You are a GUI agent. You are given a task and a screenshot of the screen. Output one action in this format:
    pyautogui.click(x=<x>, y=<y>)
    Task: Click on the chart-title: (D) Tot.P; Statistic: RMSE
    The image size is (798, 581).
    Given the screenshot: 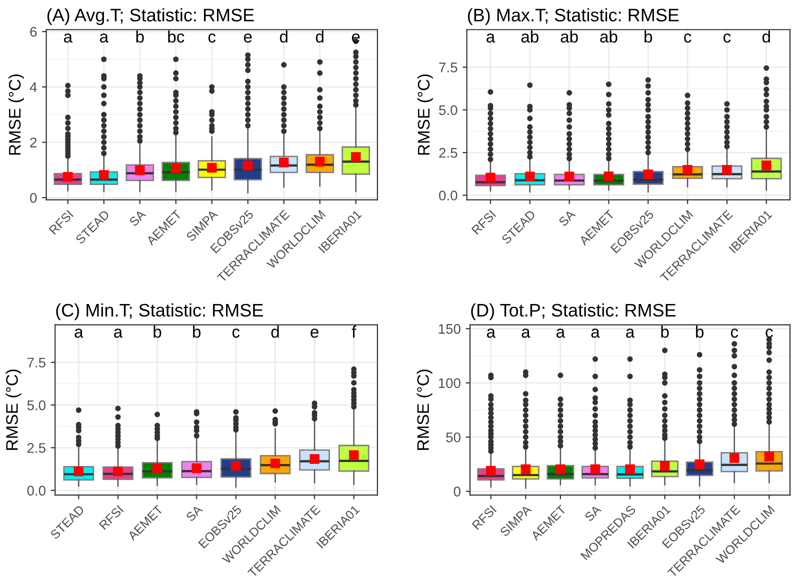 What is the action you would take?
    pyautogui.click(x=573, y=311)
    